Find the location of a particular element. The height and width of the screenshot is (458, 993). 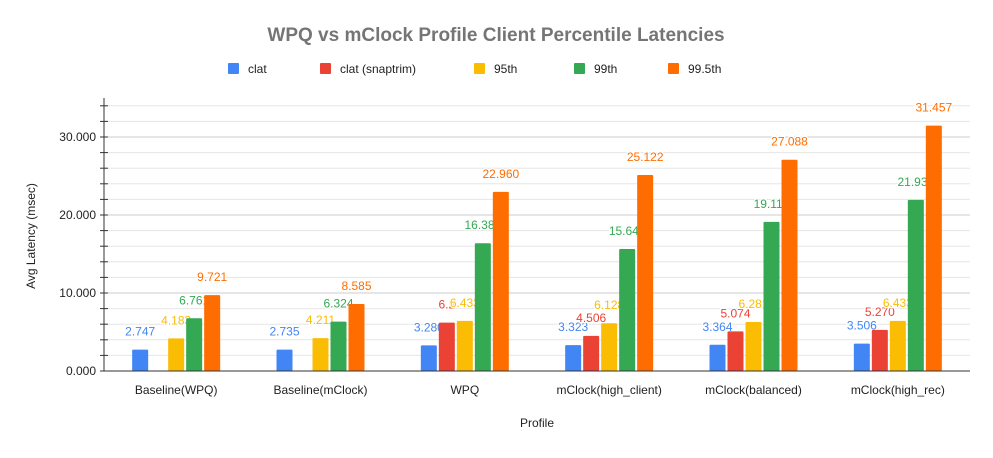

data-label: 19.115 is located at coordinates (772, 204).